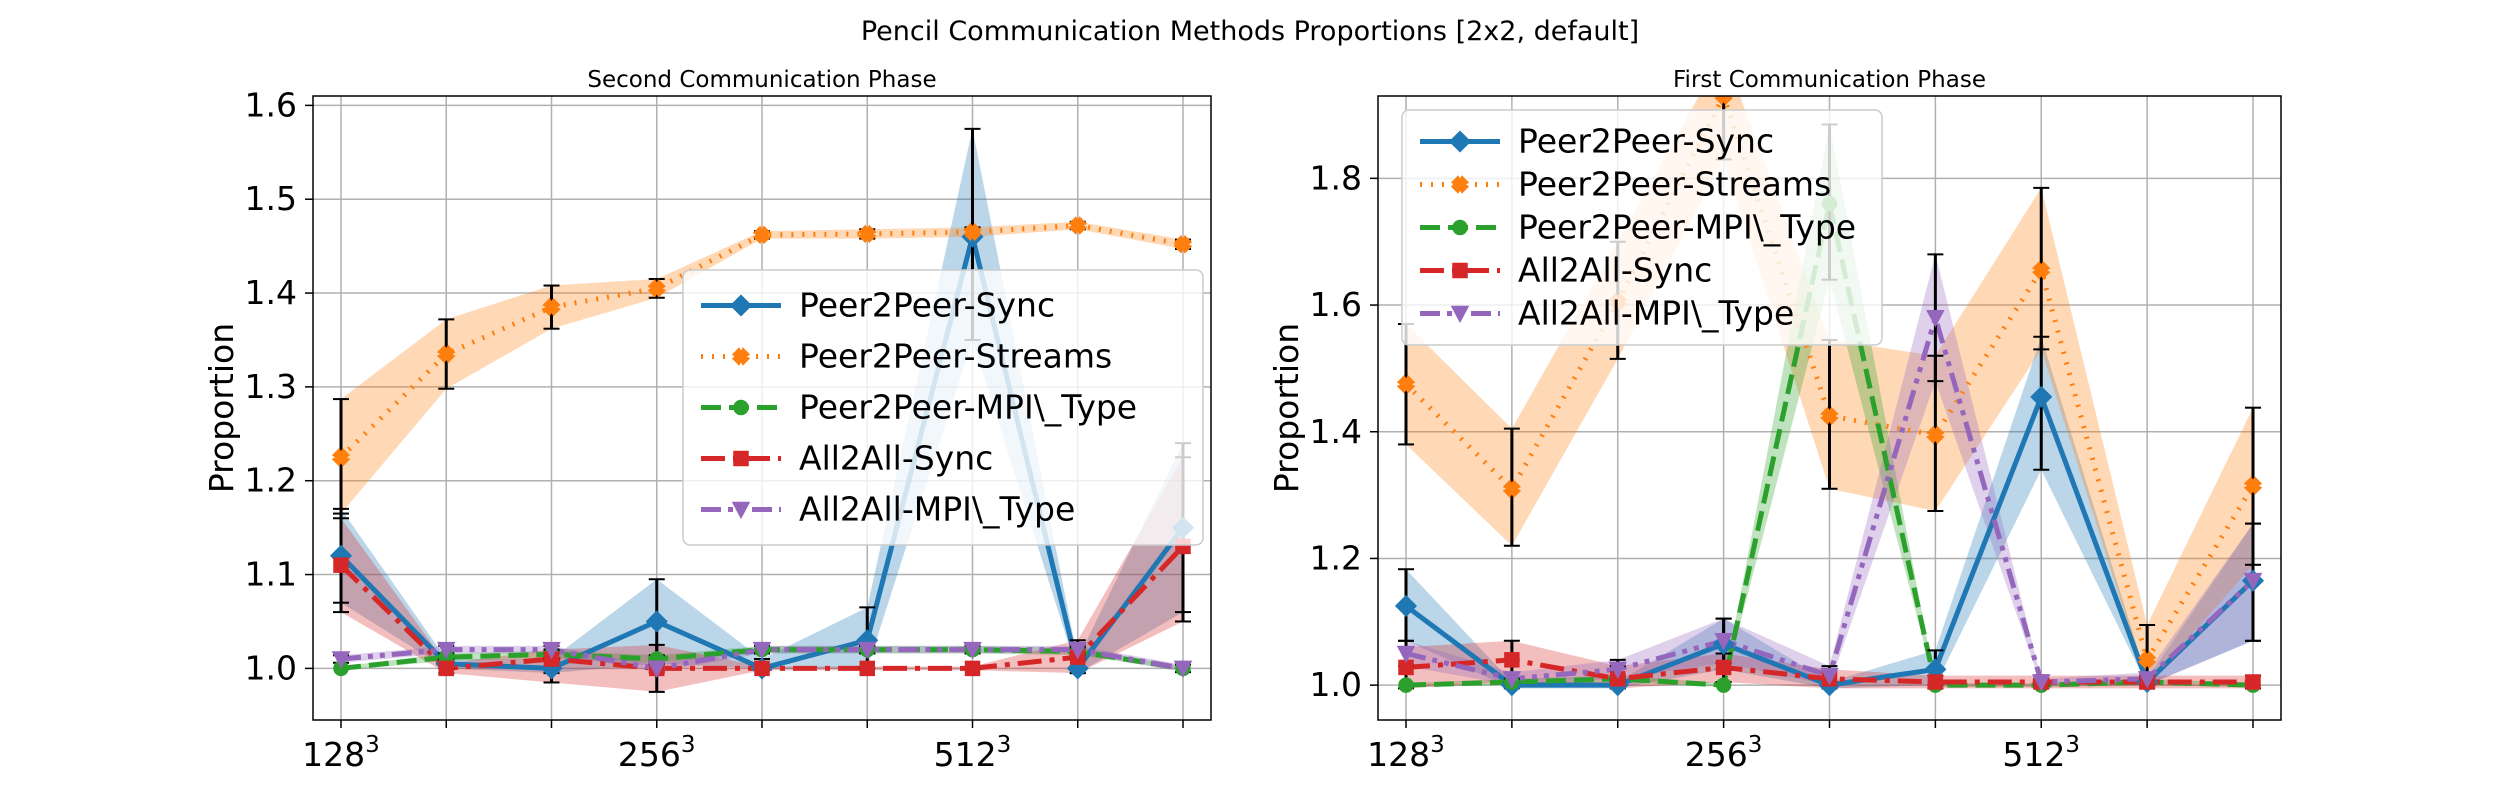  What do you see at coordinates (271, 198) in the screenshot?
I see `y-tick-label: 1.5` at bounding box center [271, 198].